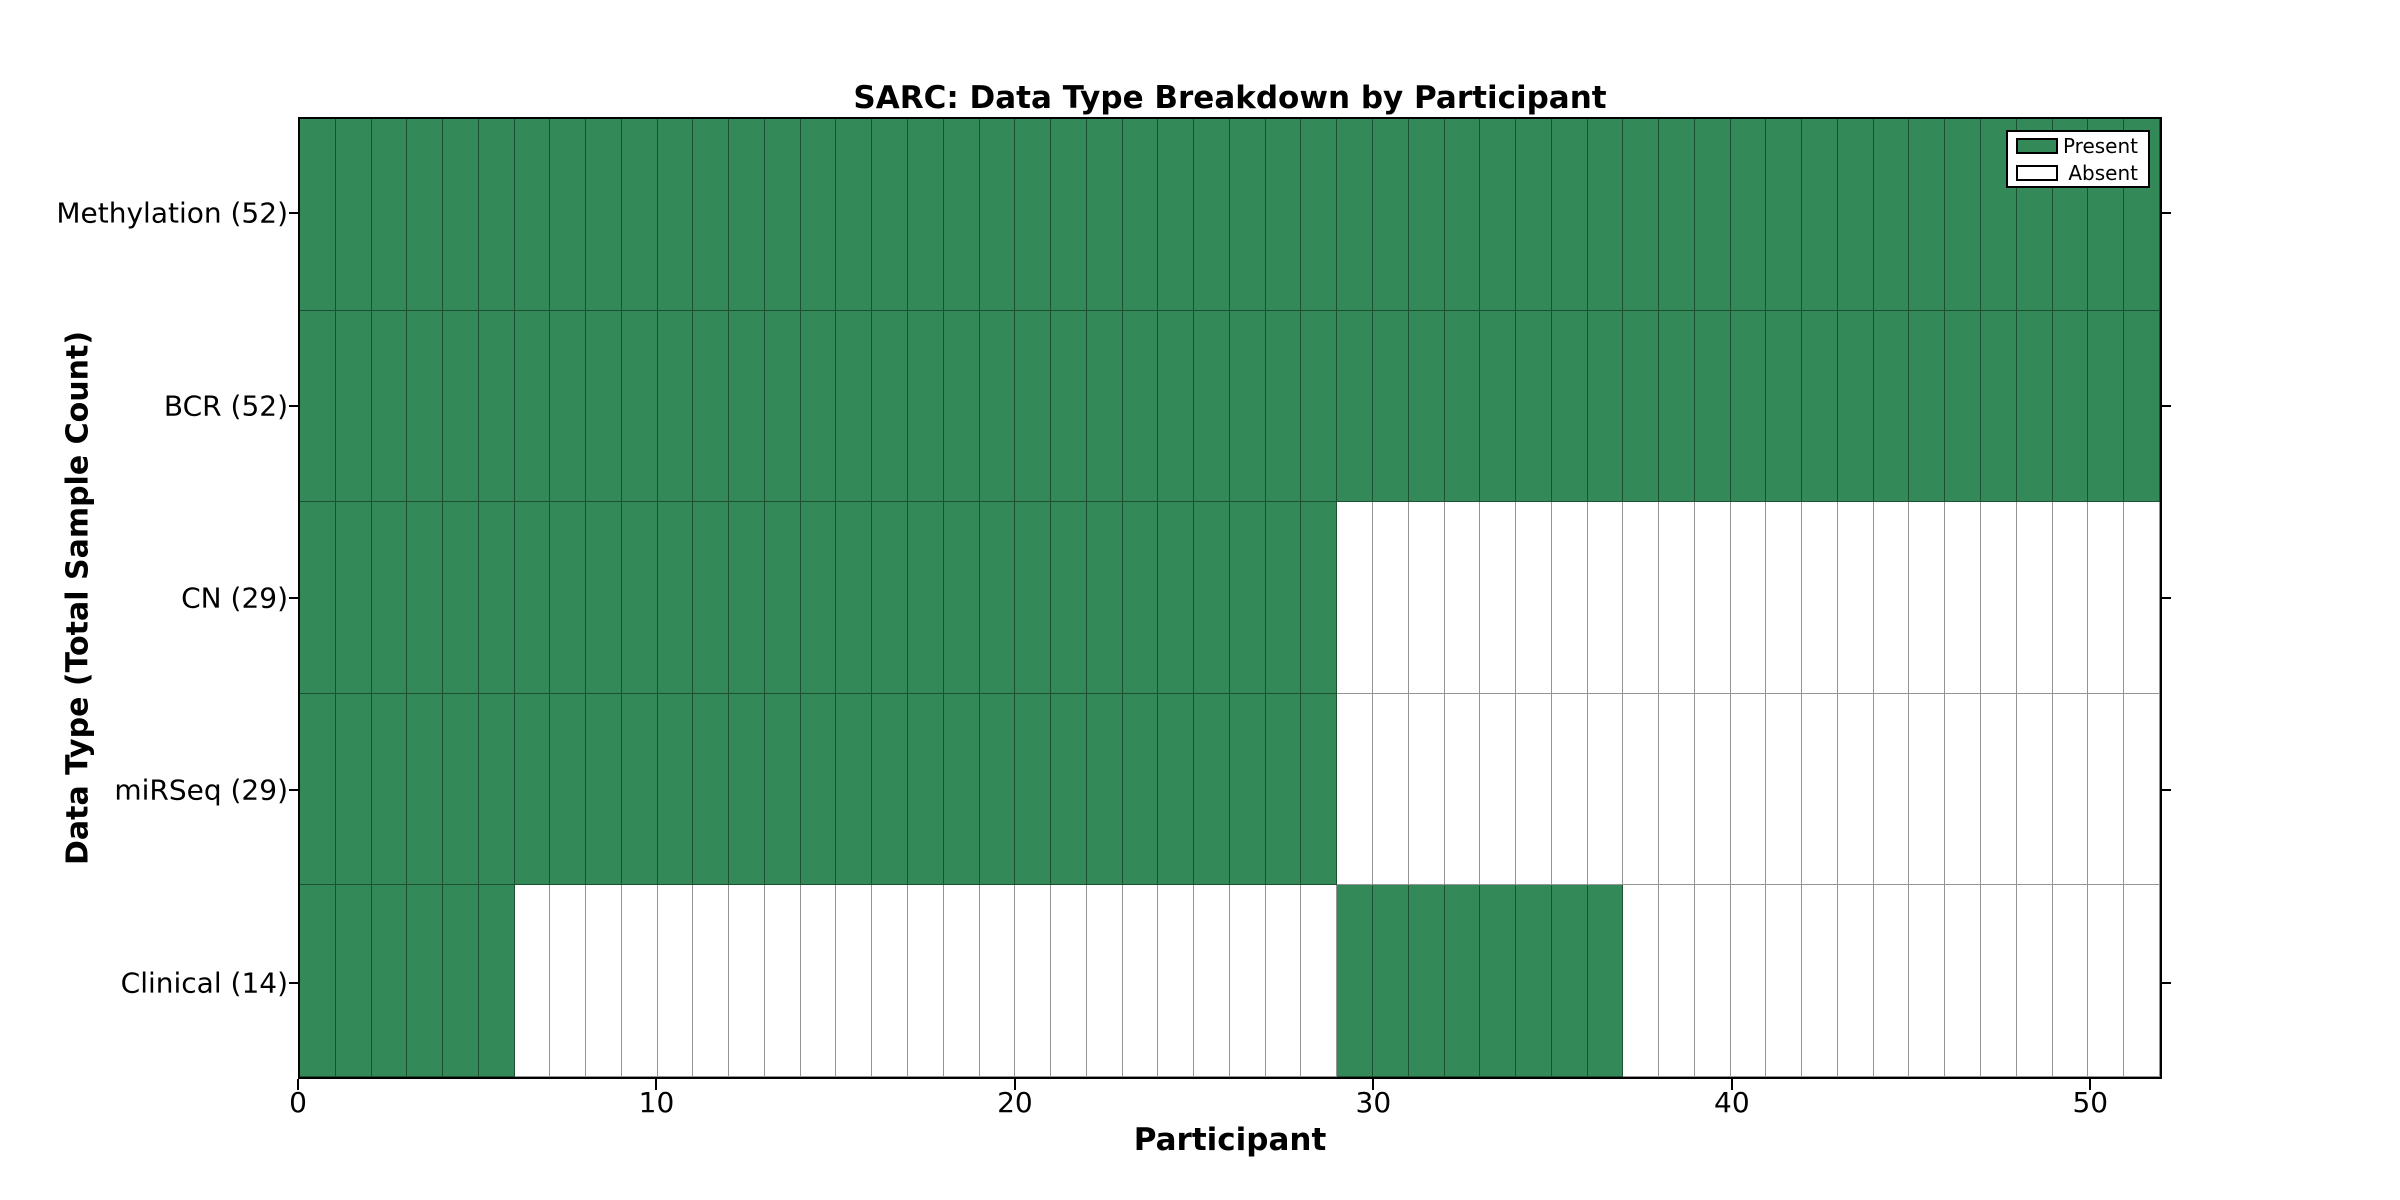 Image resolution: width=2400 pixels, height=1200 pixels. What do you see at coordinates (225, 406) in the screenshot?
I see `ytick-label: BCR (52)` at bounding box center [225, 406].